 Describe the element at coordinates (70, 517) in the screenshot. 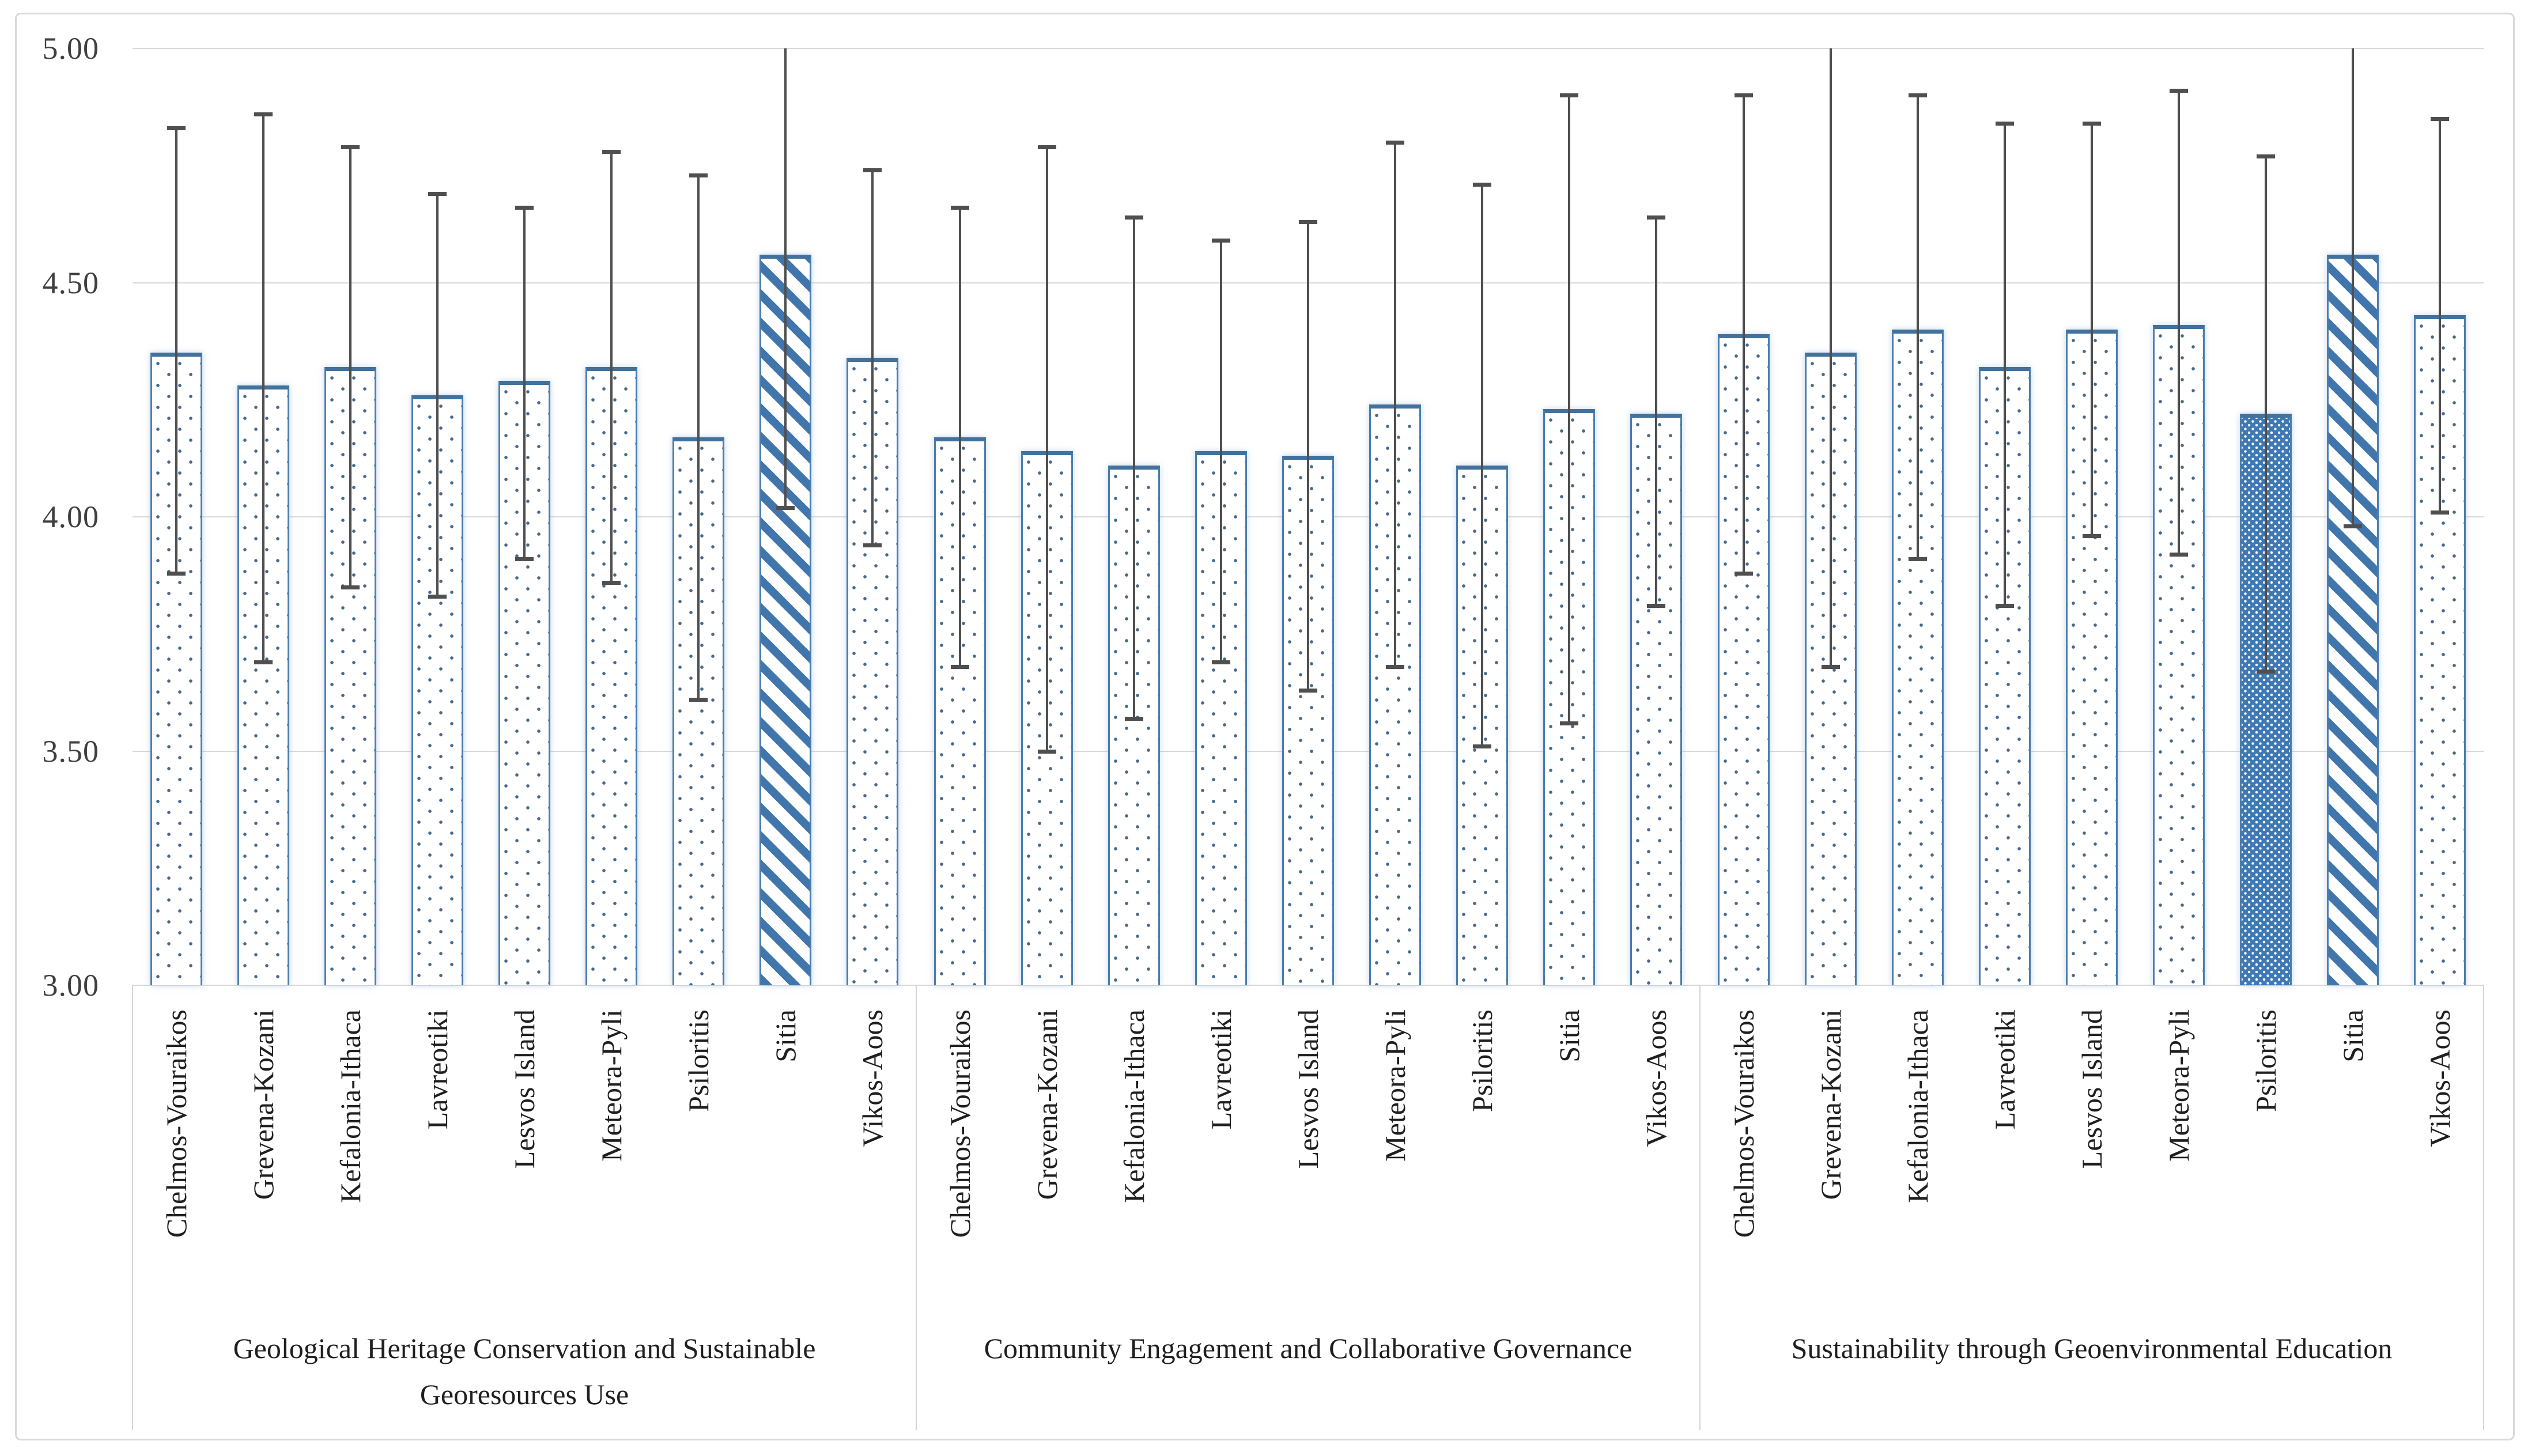

I see `y-axis-tick-label: 4.00` at that location.